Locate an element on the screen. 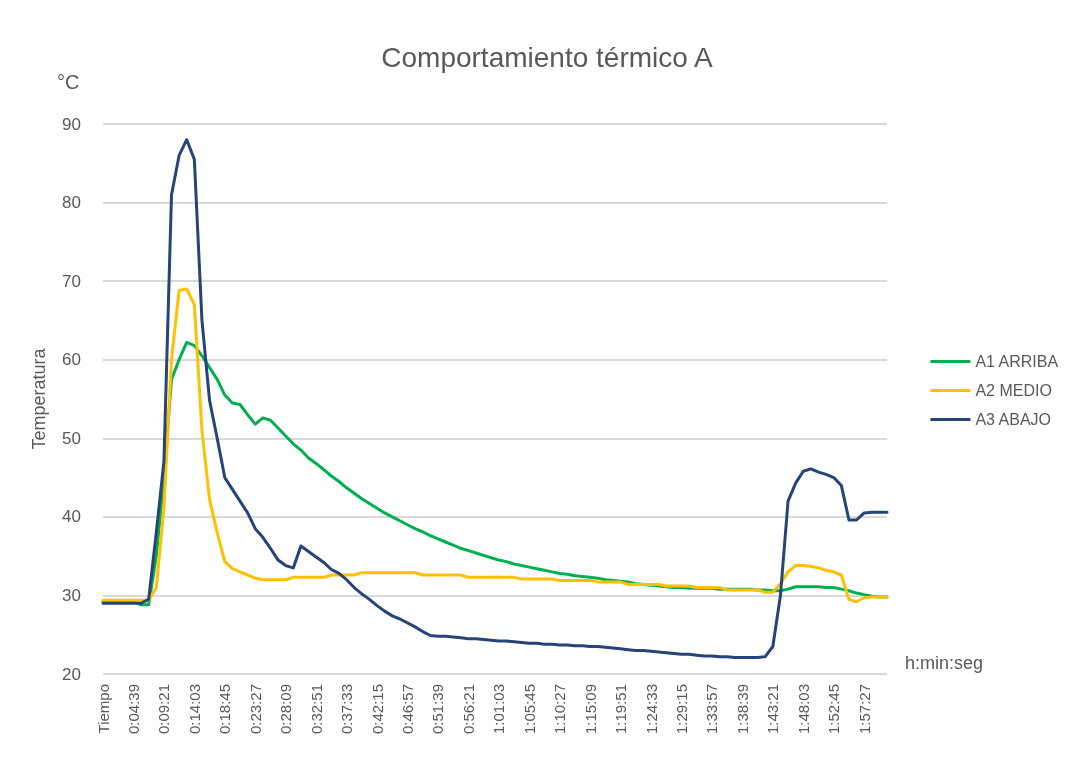 The width and height of the screenshot is (1074, 781). x-tick-label: 1:29:15 is located at coordinates (681, 709).